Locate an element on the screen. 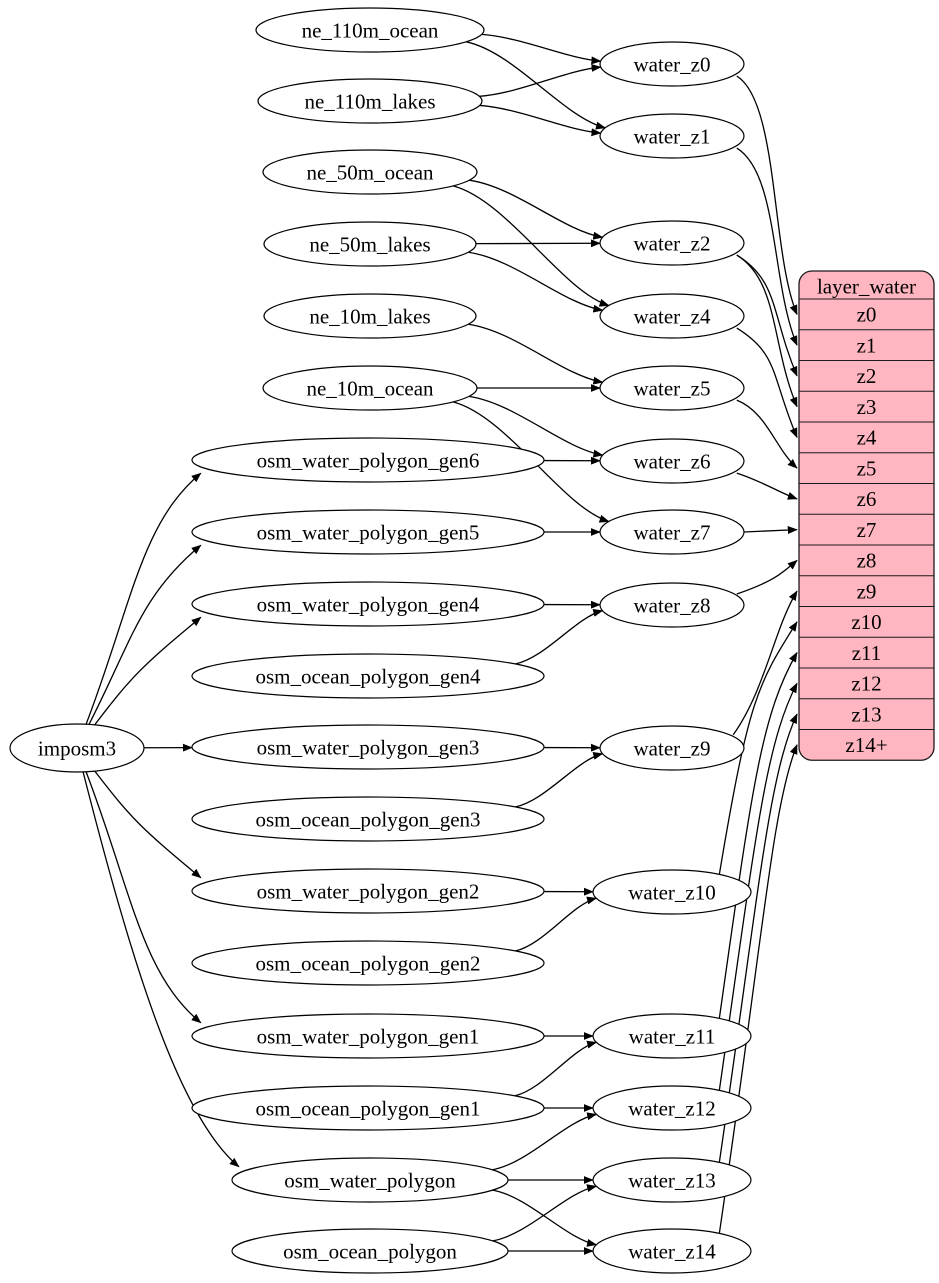  node-ellipse-water_z7 is located at coordinates (672, 532).